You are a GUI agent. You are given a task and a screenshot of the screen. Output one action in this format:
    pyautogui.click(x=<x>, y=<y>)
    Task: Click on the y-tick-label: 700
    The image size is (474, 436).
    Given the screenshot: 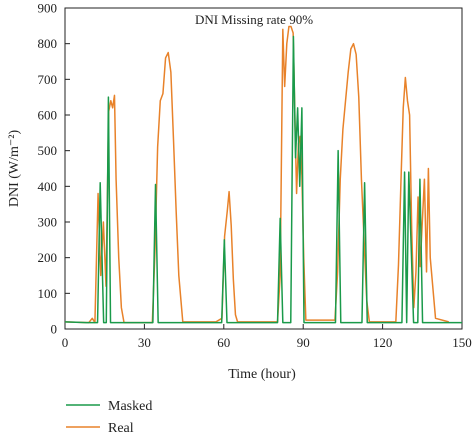 What is the action you would take?
    pyautogui.click(x=48, y=79)
    